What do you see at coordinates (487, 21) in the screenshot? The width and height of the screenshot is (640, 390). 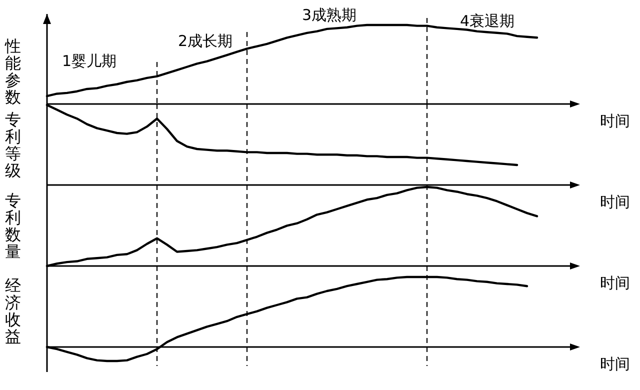 I see `annotation: 4衰退期` at bounding box center [487, 21].